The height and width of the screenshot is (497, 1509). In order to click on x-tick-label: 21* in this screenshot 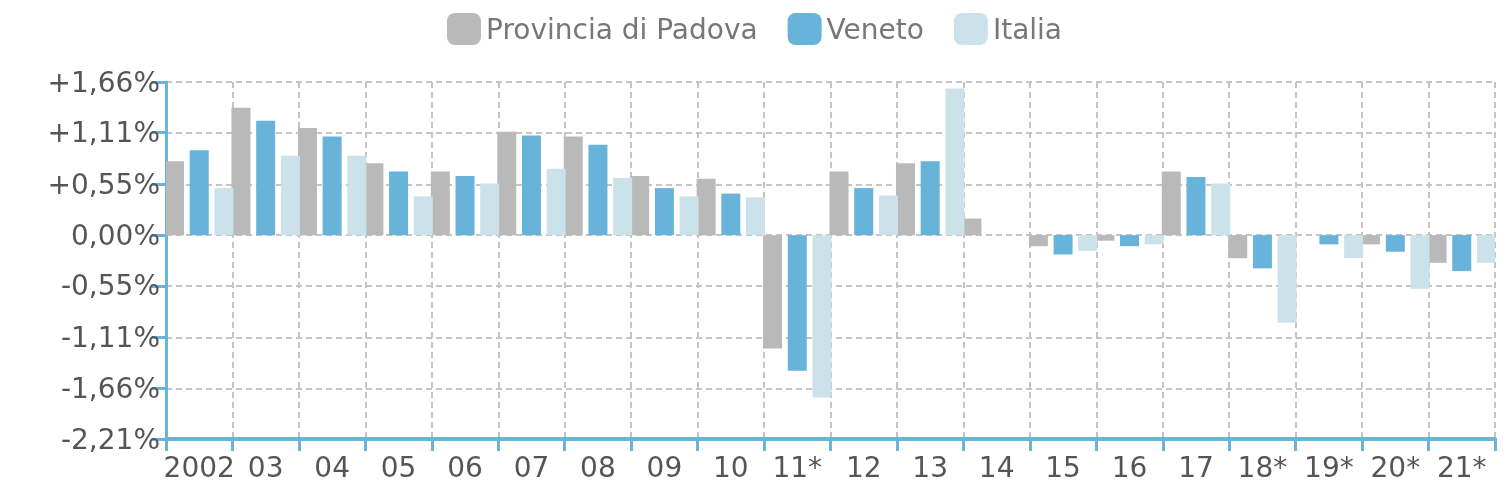, I will do `click(1461, 467)`.